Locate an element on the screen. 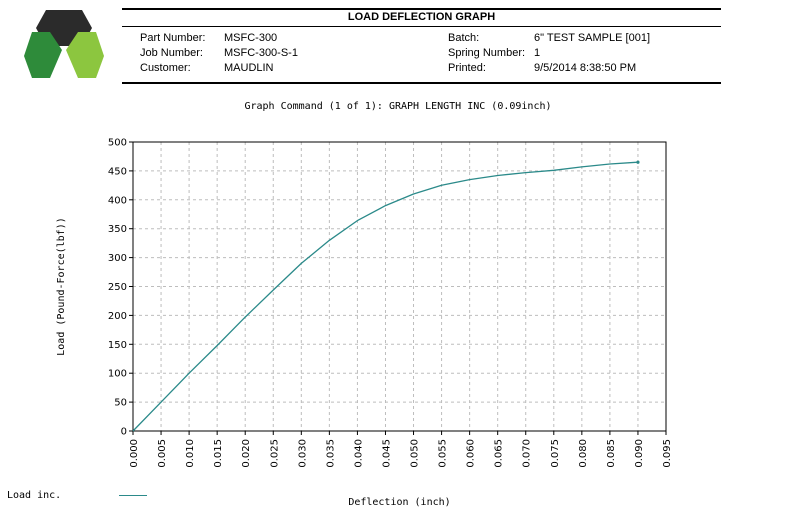 The height and width of the screenshot is (529, 796). x-tick-label: 0.070 is located at coordinates (527, 453).